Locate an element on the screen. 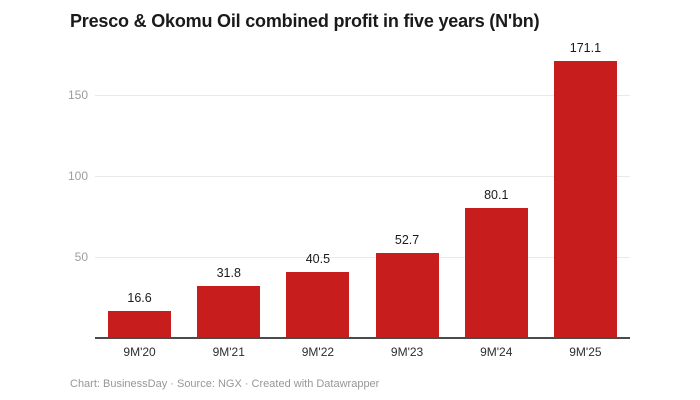  bar-value-label: 16.6 is located at coordinates (139, 298).